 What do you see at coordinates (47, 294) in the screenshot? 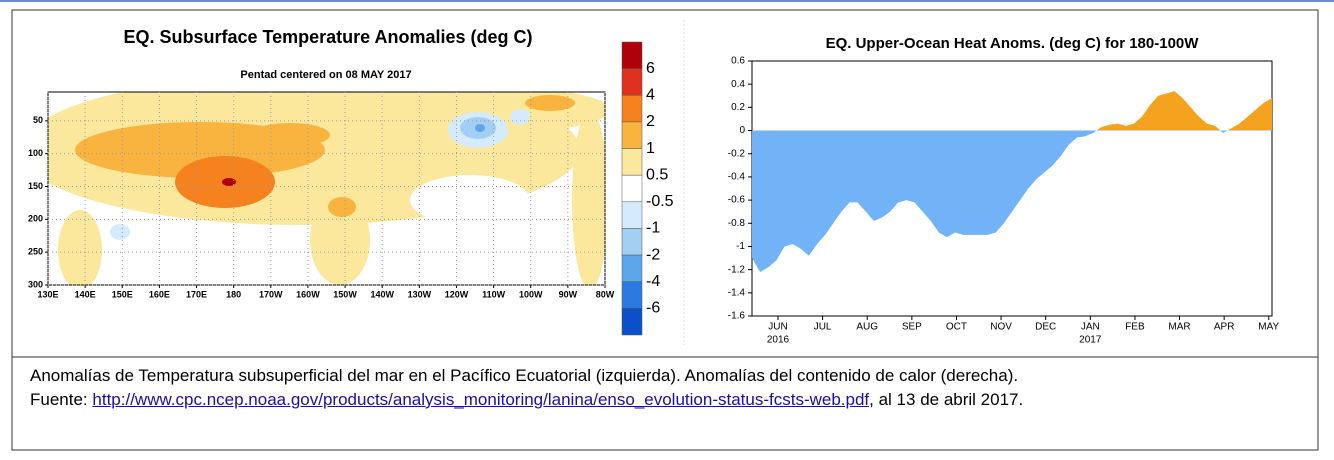
I see `x-tick-label: 130E` at bounding box center [47, 294].